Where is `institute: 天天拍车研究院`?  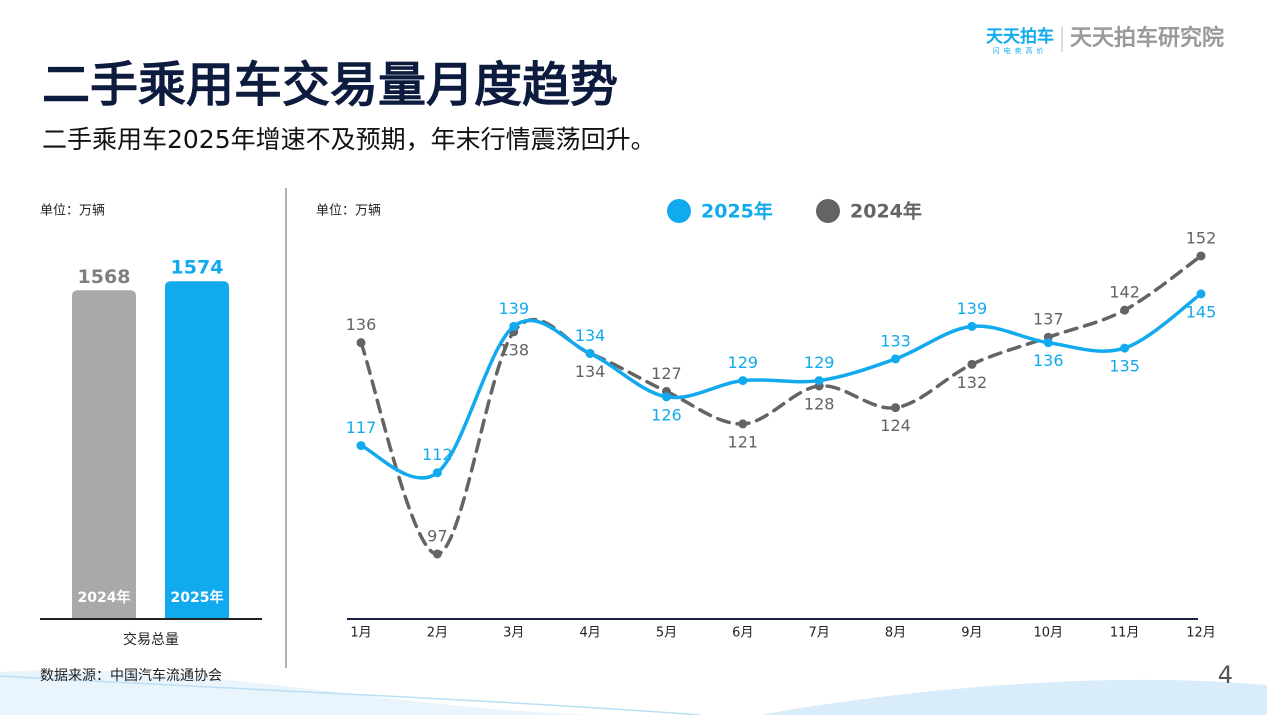
institute: 天天拍车研究院 is located at coordinates (1147, 38).